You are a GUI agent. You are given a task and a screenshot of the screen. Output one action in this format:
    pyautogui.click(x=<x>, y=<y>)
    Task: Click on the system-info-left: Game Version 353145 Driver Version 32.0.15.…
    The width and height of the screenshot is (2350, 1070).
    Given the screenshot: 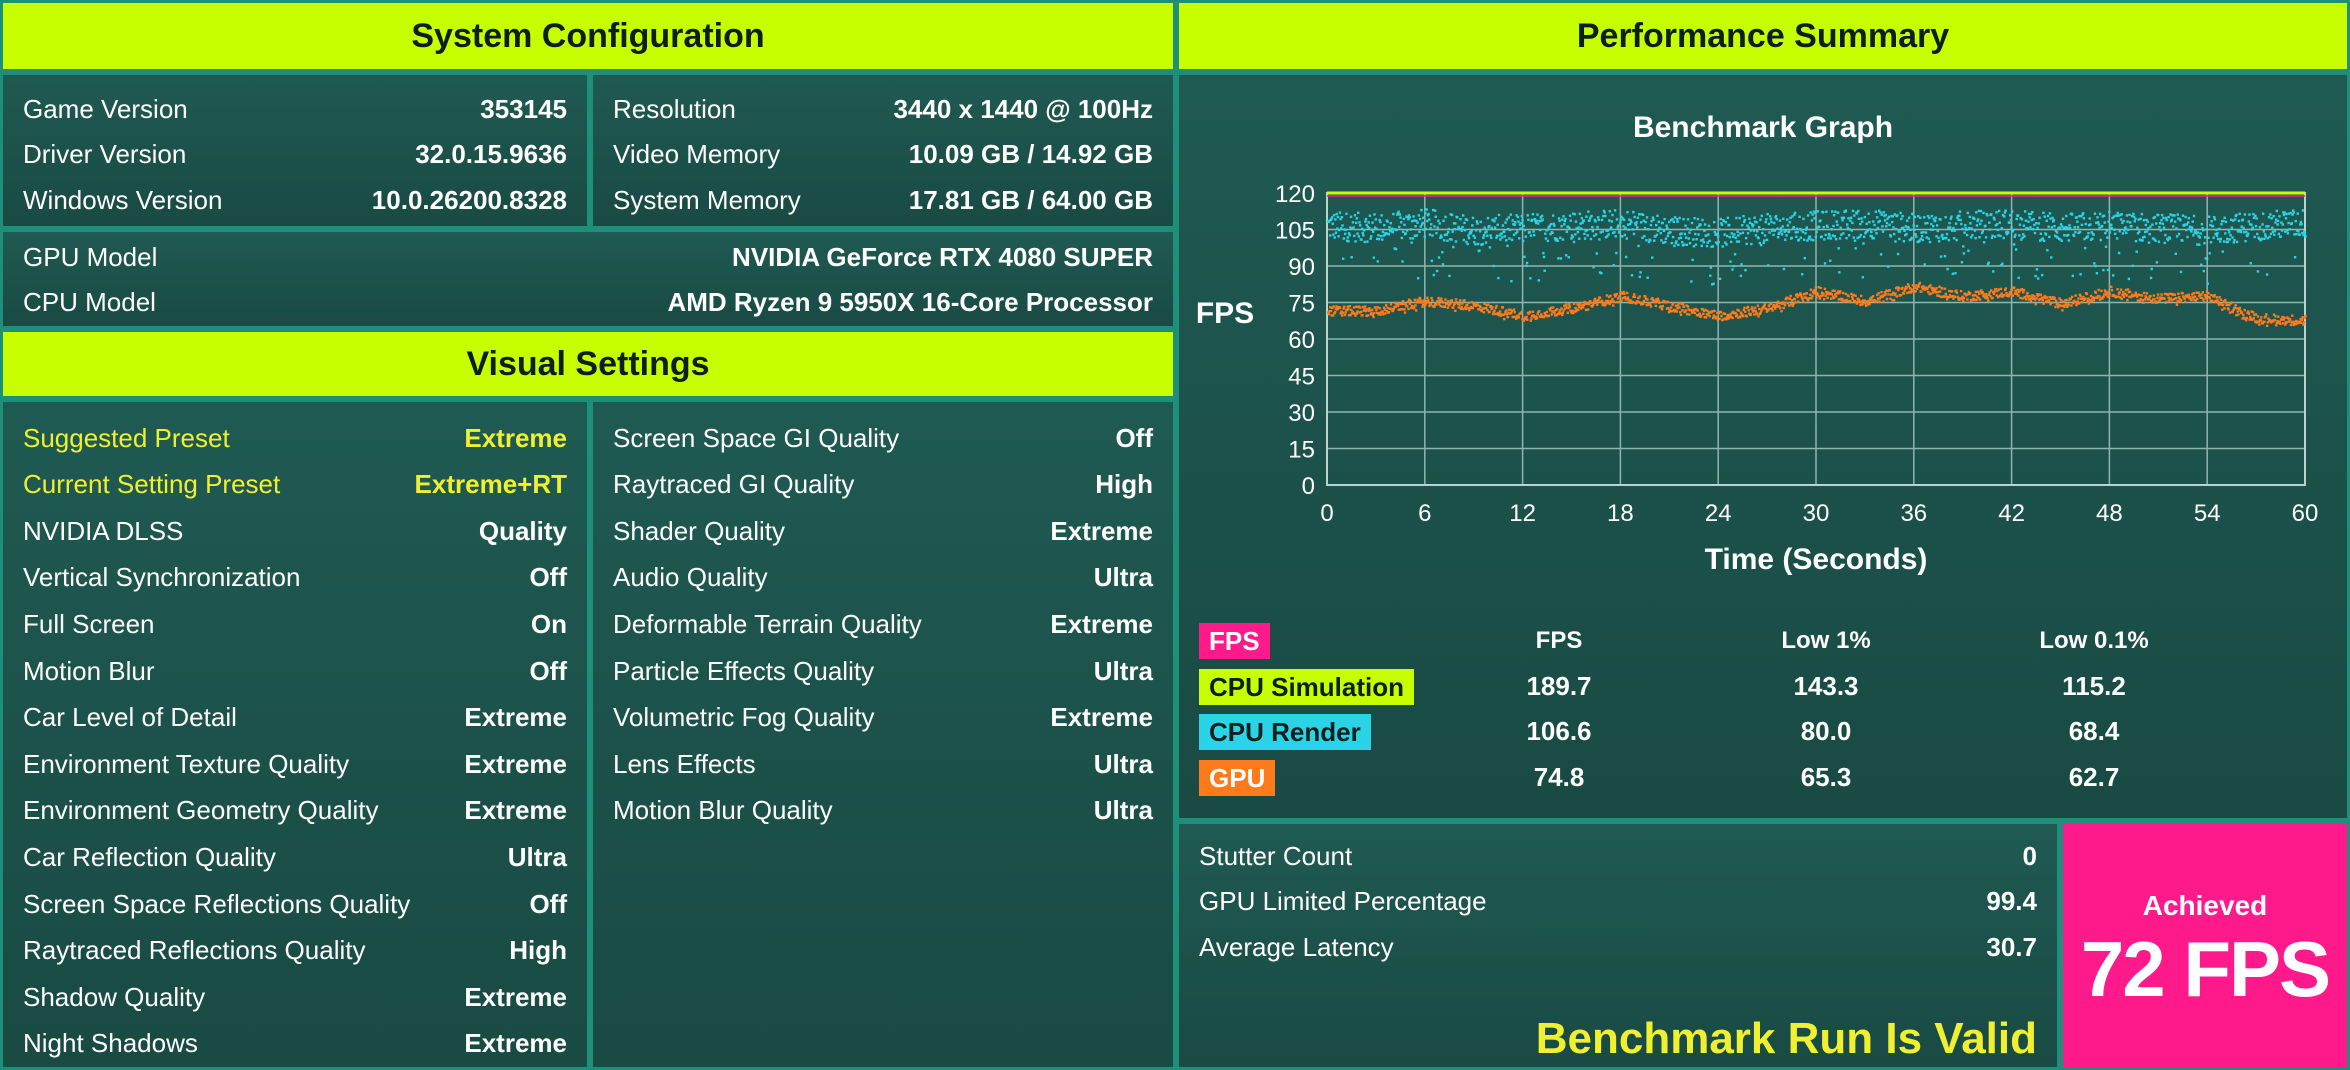 What is the action you would take?
    pyautogui.click(x=295, y=150)
    